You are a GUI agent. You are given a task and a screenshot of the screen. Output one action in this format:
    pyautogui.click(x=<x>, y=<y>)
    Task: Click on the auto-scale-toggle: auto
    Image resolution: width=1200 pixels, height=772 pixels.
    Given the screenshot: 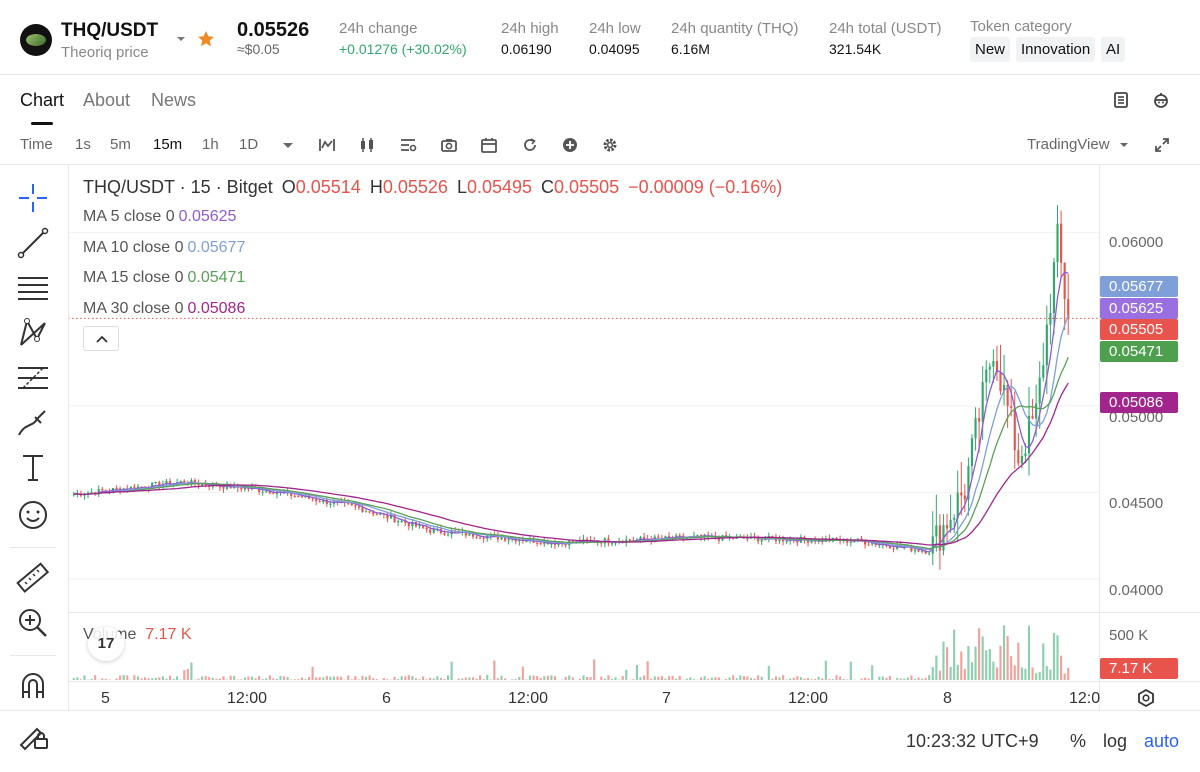 What is the action you would take?
    pyautogui.click(x=1161, y=741)
    